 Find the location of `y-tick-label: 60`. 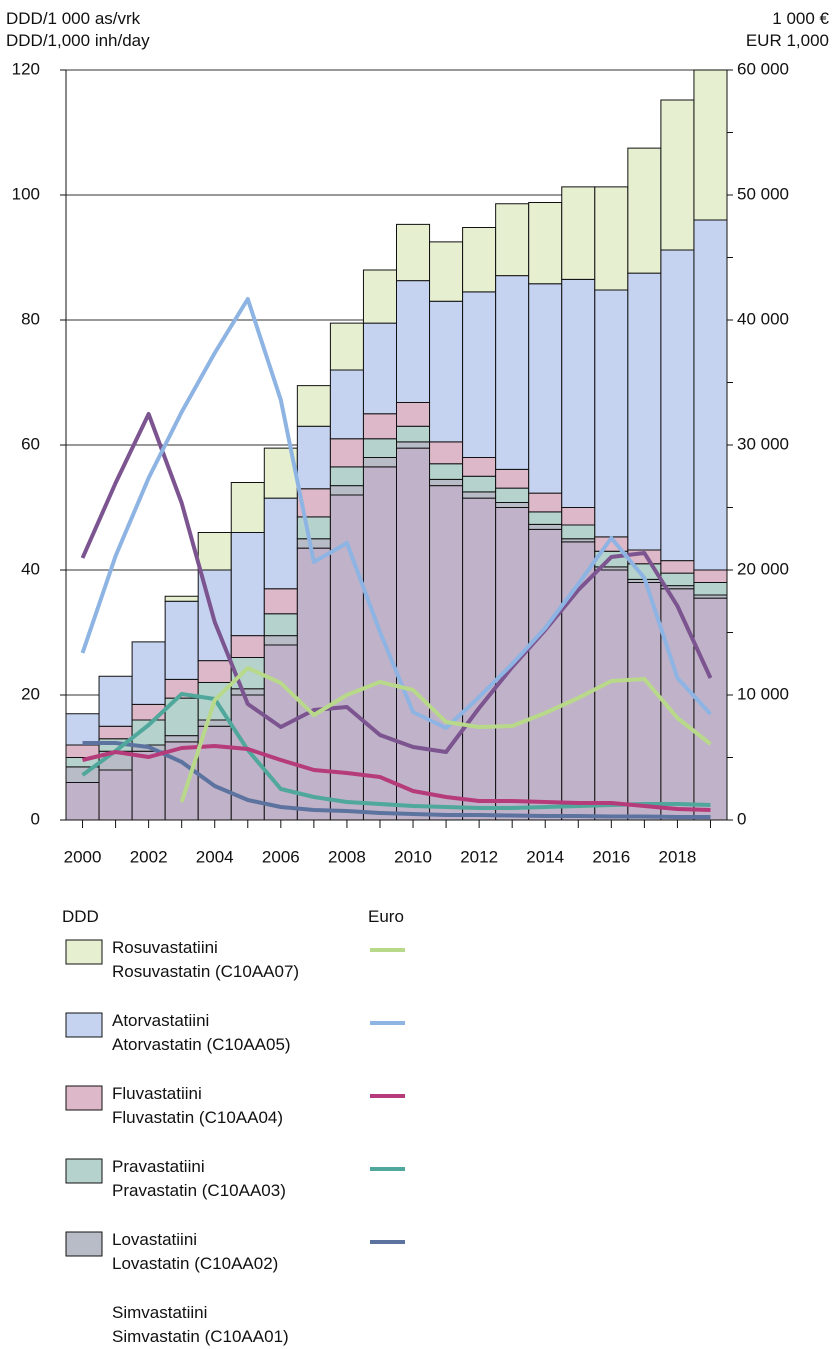

y-tick-label: 60 is located at coordinates (30, 443).